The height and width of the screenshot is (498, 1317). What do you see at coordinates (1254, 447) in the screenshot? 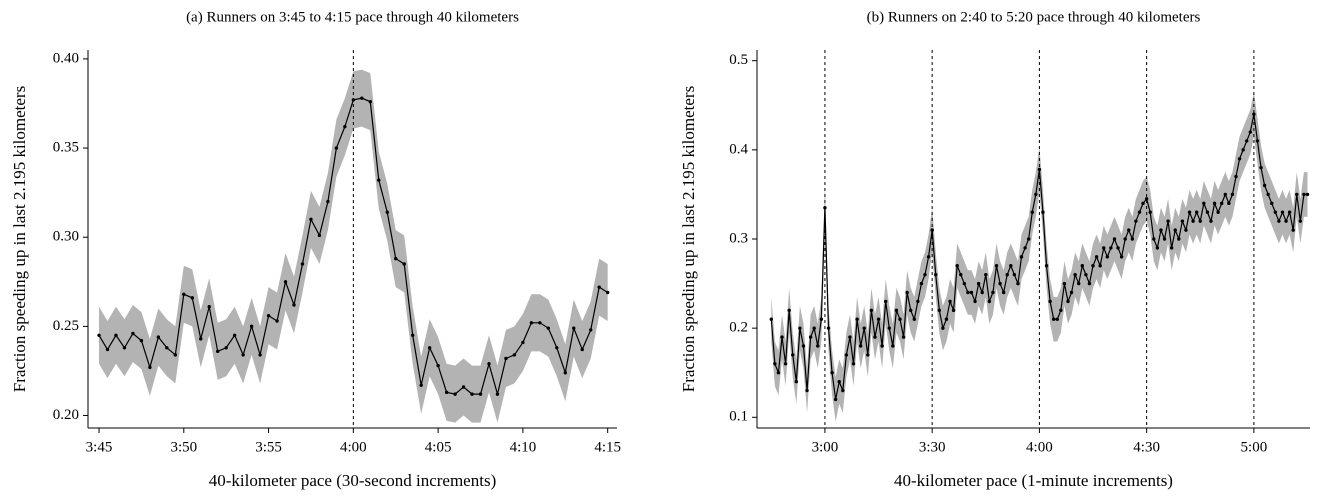
I see `x-tick-label: 5:00` at bounding box center [1254, 447].